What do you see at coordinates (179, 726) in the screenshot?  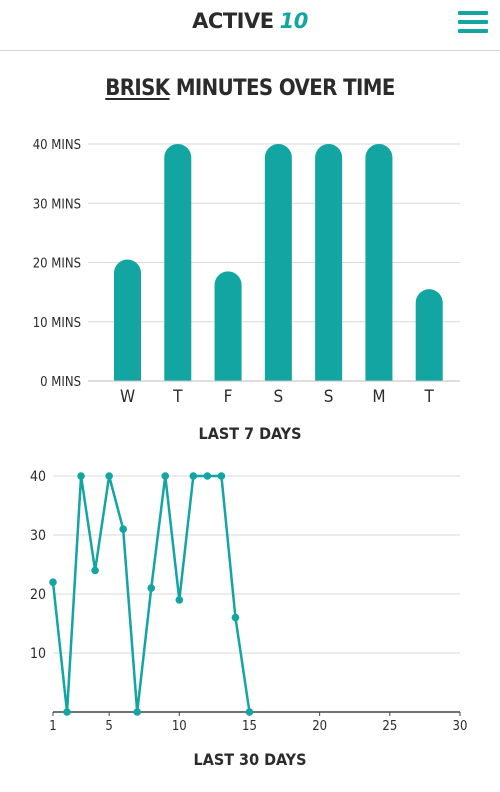 I see `x-tick-label: 10` at bounding box center [179, 726].